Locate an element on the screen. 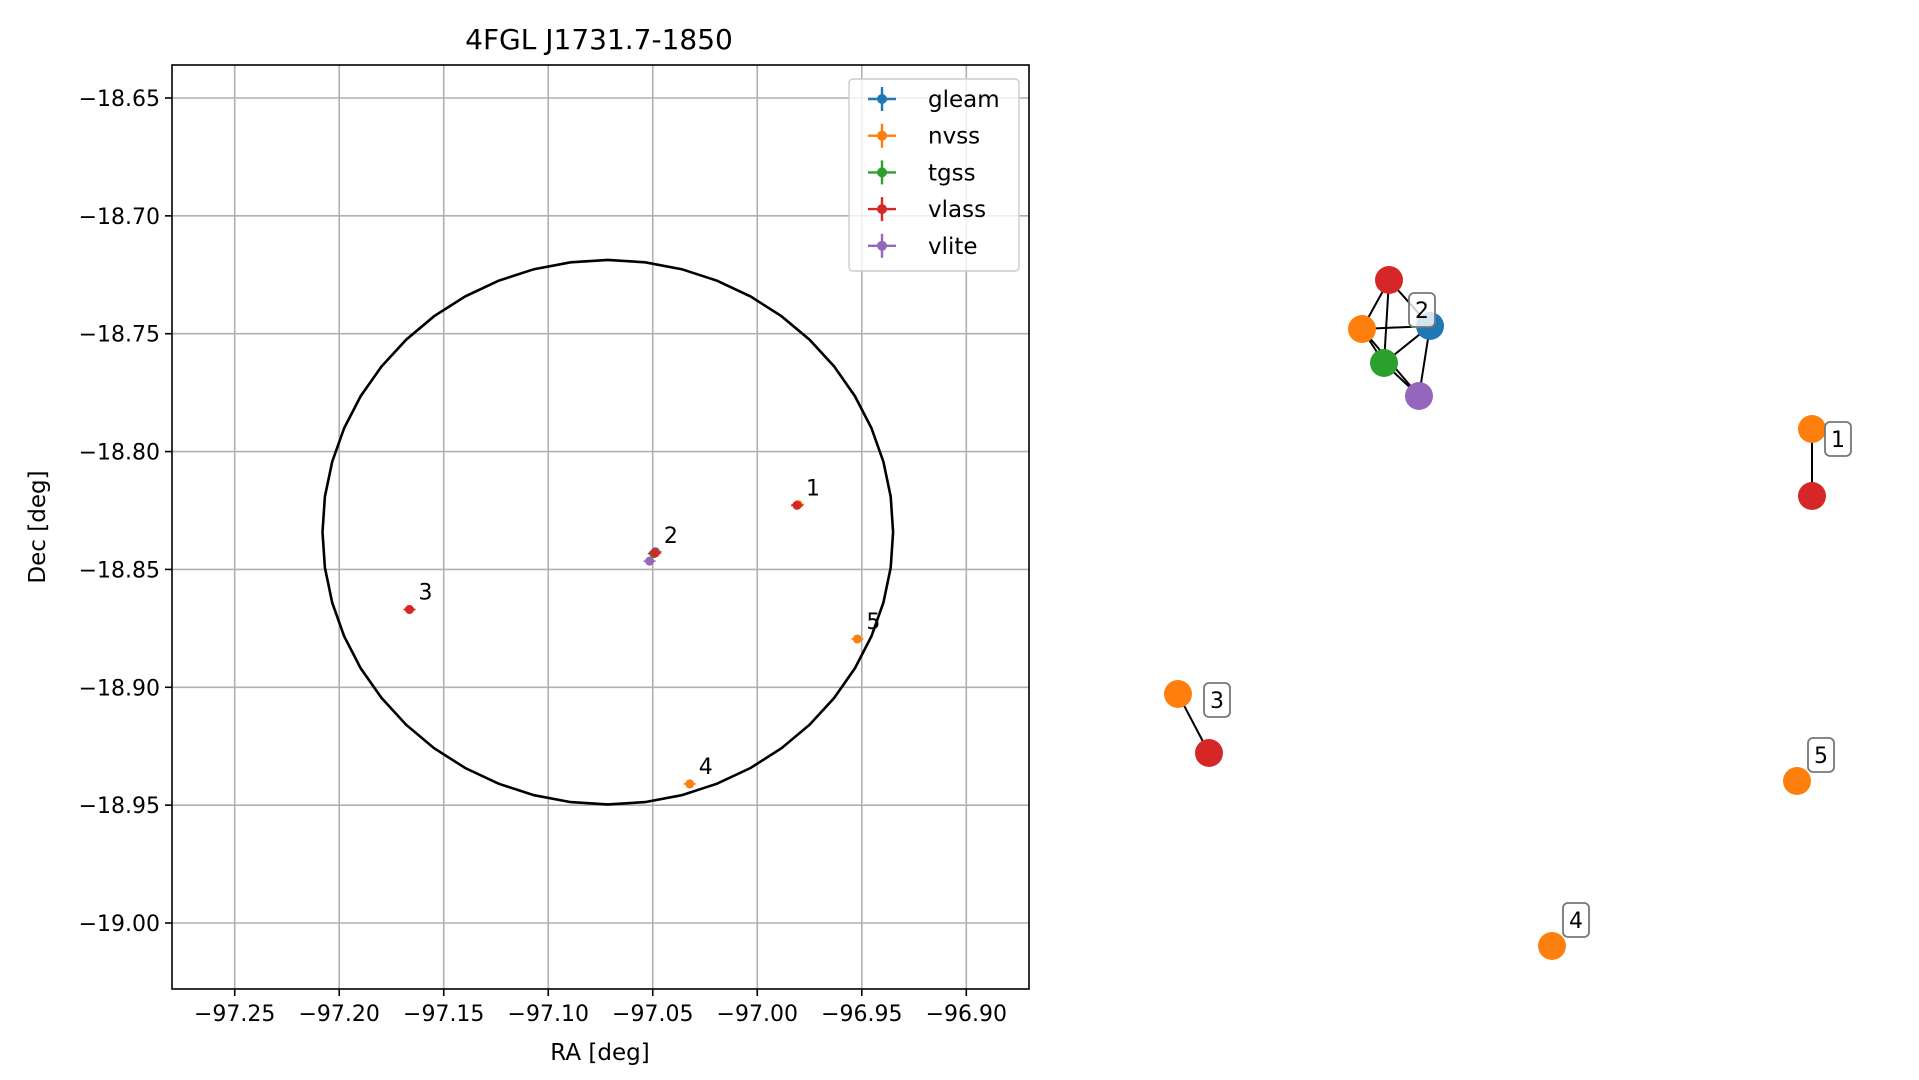 The height and width of the screenshot is (1080, 1919). x-tick-label: −96.95 is located at coordinates (861, 1014).